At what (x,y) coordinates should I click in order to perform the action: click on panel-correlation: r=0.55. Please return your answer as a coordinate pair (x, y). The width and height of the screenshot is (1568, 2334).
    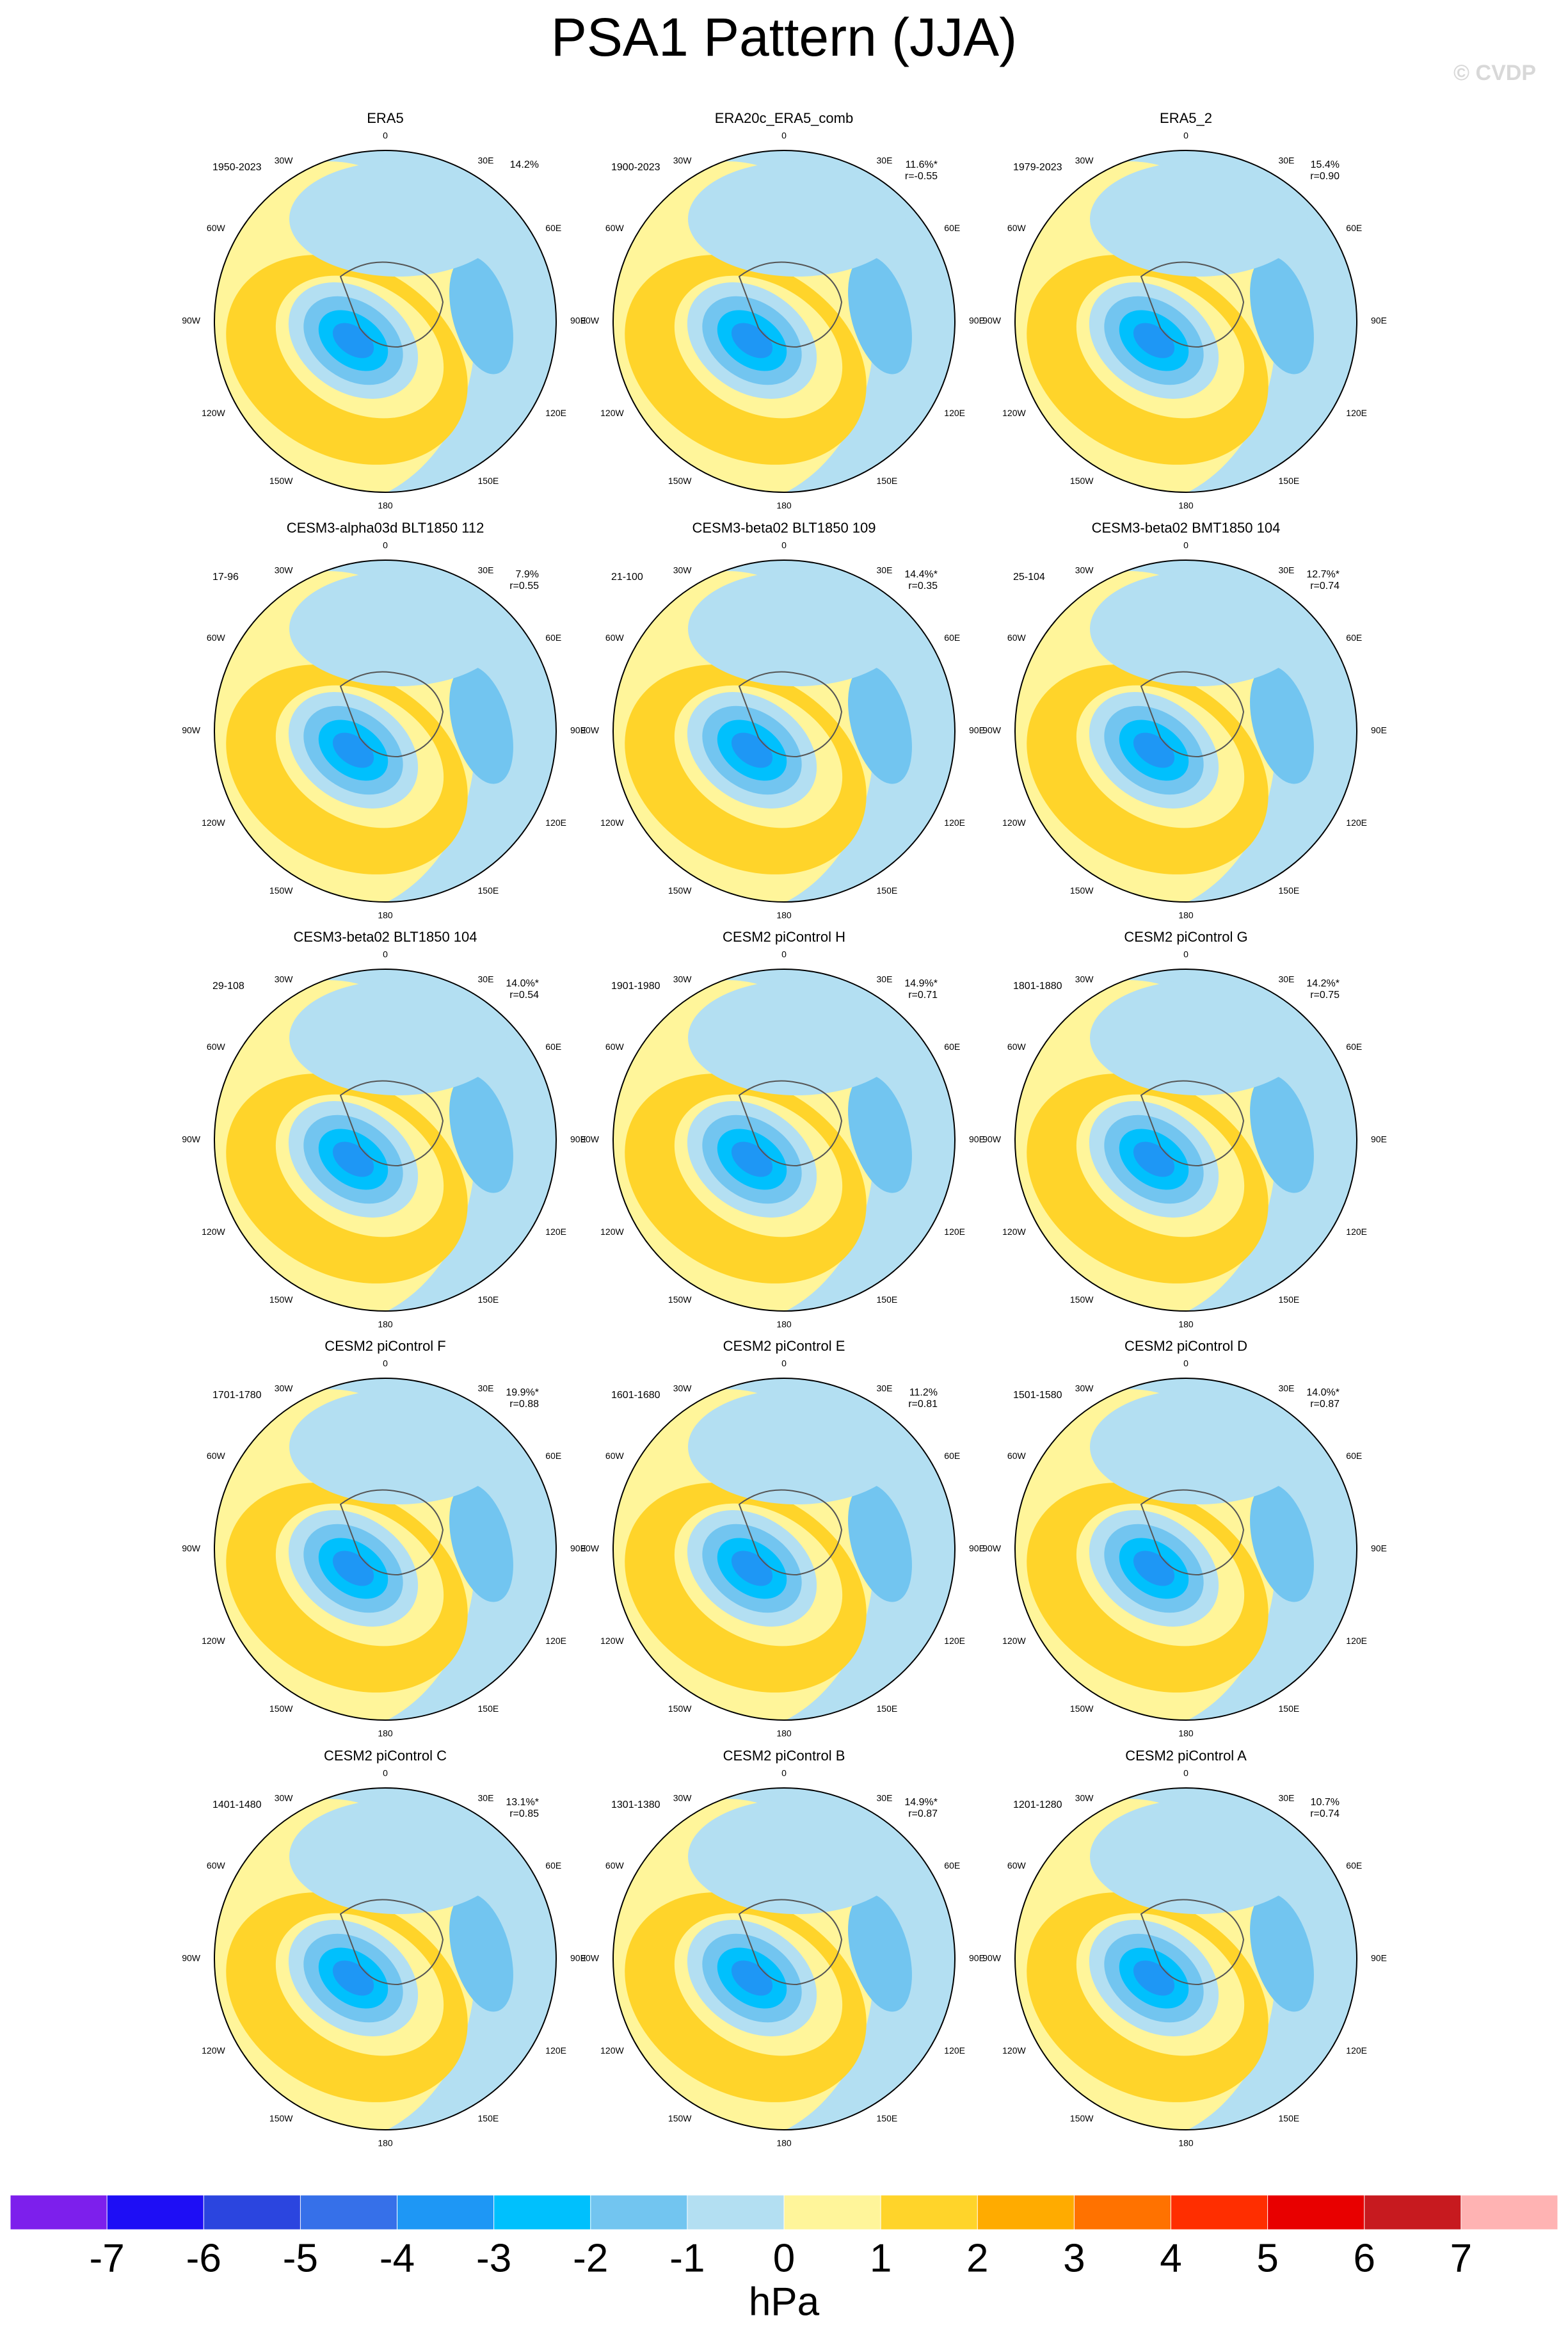
    Looking at the image, I should click on (524, 586).